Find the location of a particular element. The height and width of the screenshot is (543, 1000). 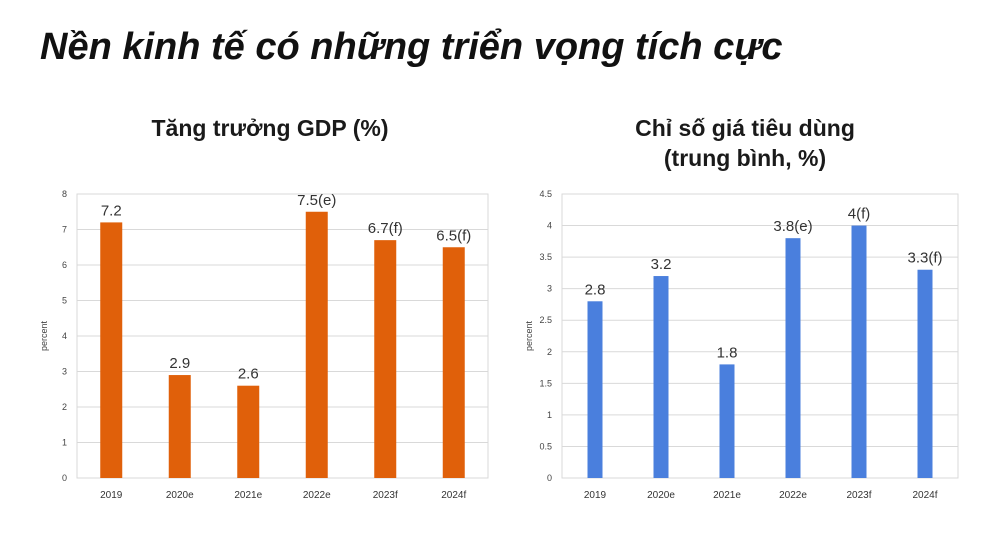

page-title: Nền kinh tế có những triển vọng tích cực is located at coordinates (411, 47).